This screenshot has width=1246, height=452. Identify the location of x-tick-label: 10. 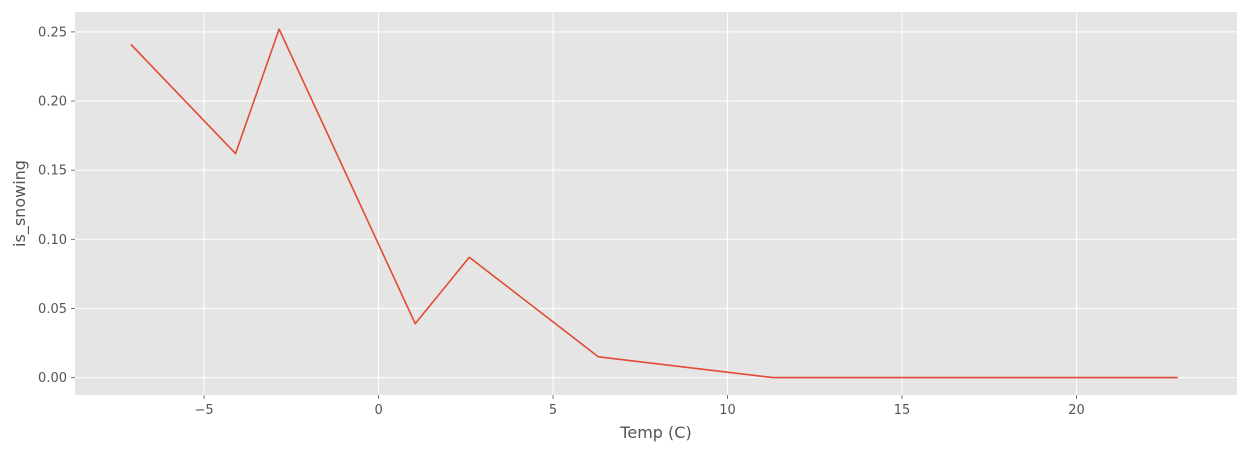
(727, 410).